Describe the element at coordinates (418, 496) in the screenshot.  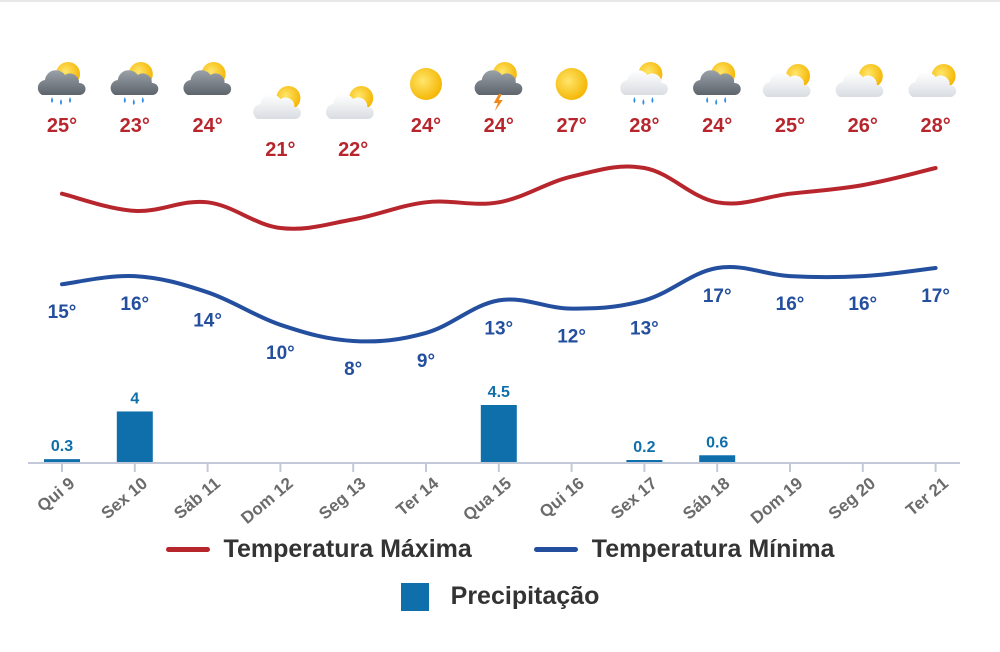
I see `x-tick-label: Ter 14` at that location.